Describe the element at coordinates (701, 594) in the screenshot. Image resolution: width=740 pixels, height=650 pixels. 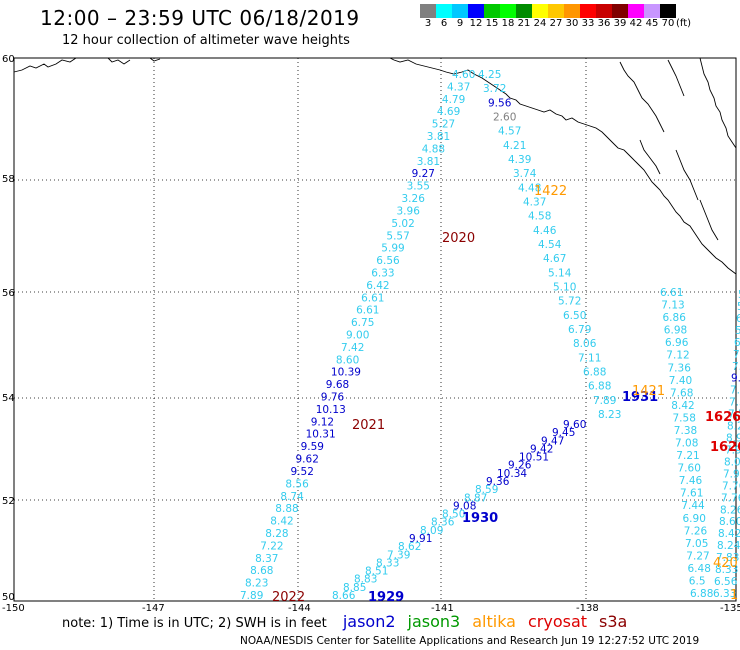
I see `wave-height-value: 6.88` at that location.